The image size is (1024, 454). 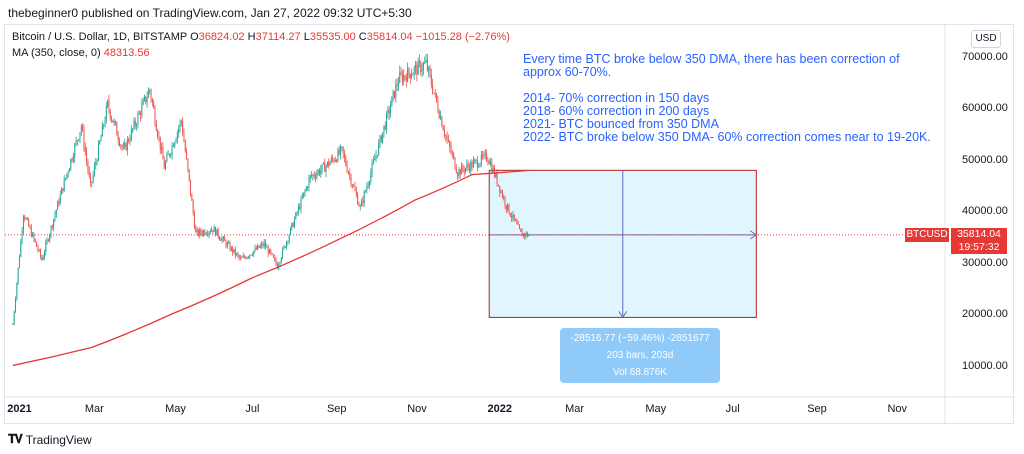 What do you see at coordinates (194, 37) in the screenshot?
I see `open-label: O` at bounding box center [194, 37].